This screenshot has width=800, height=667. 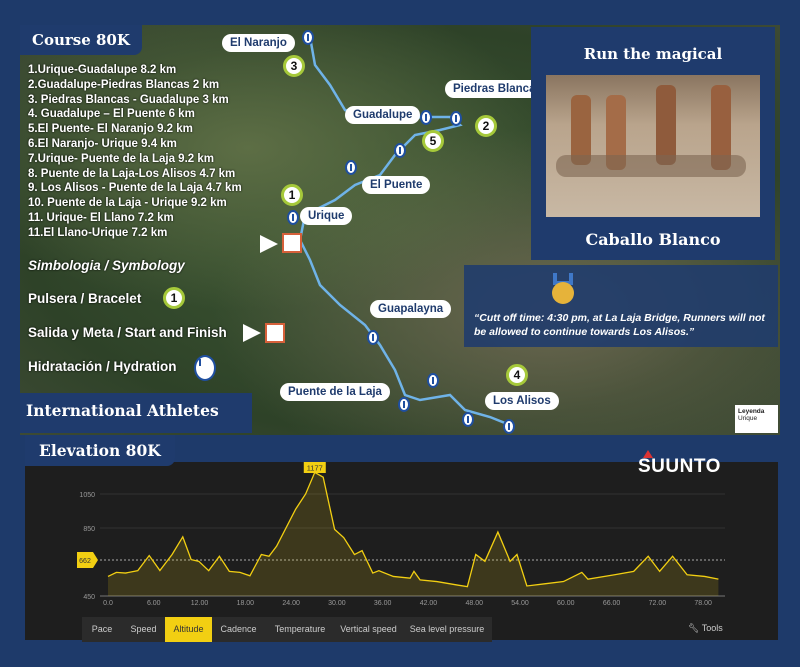 I want to click on reference-marker, so click(x=87, y=559).